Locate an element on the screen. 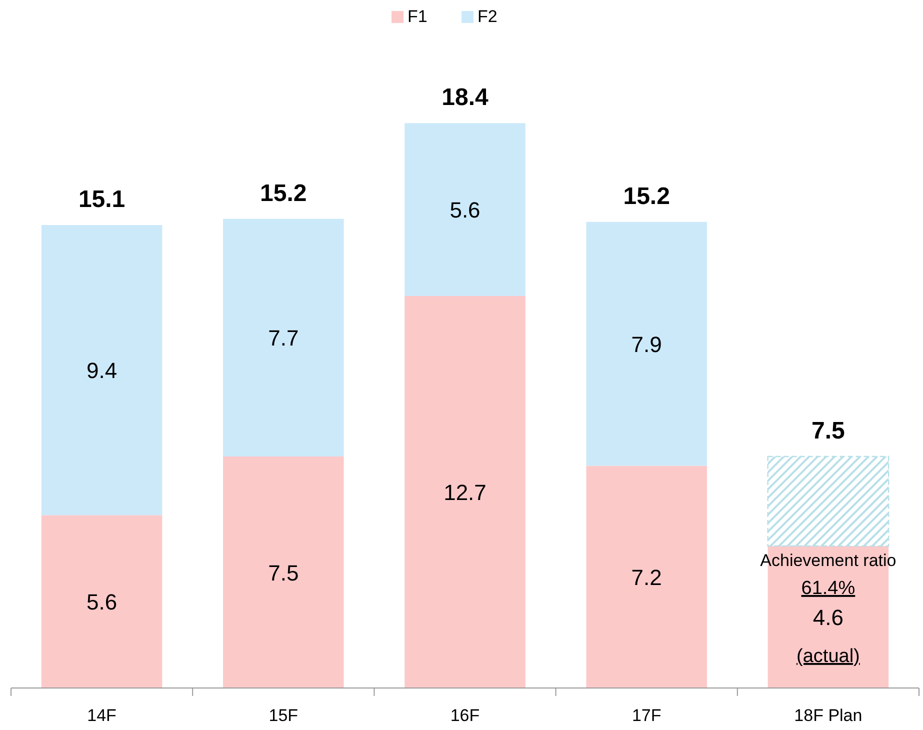 The height and width of the screenshot is (730, 923). annotation: Achievement ratio is located at coordinates (828, 560).